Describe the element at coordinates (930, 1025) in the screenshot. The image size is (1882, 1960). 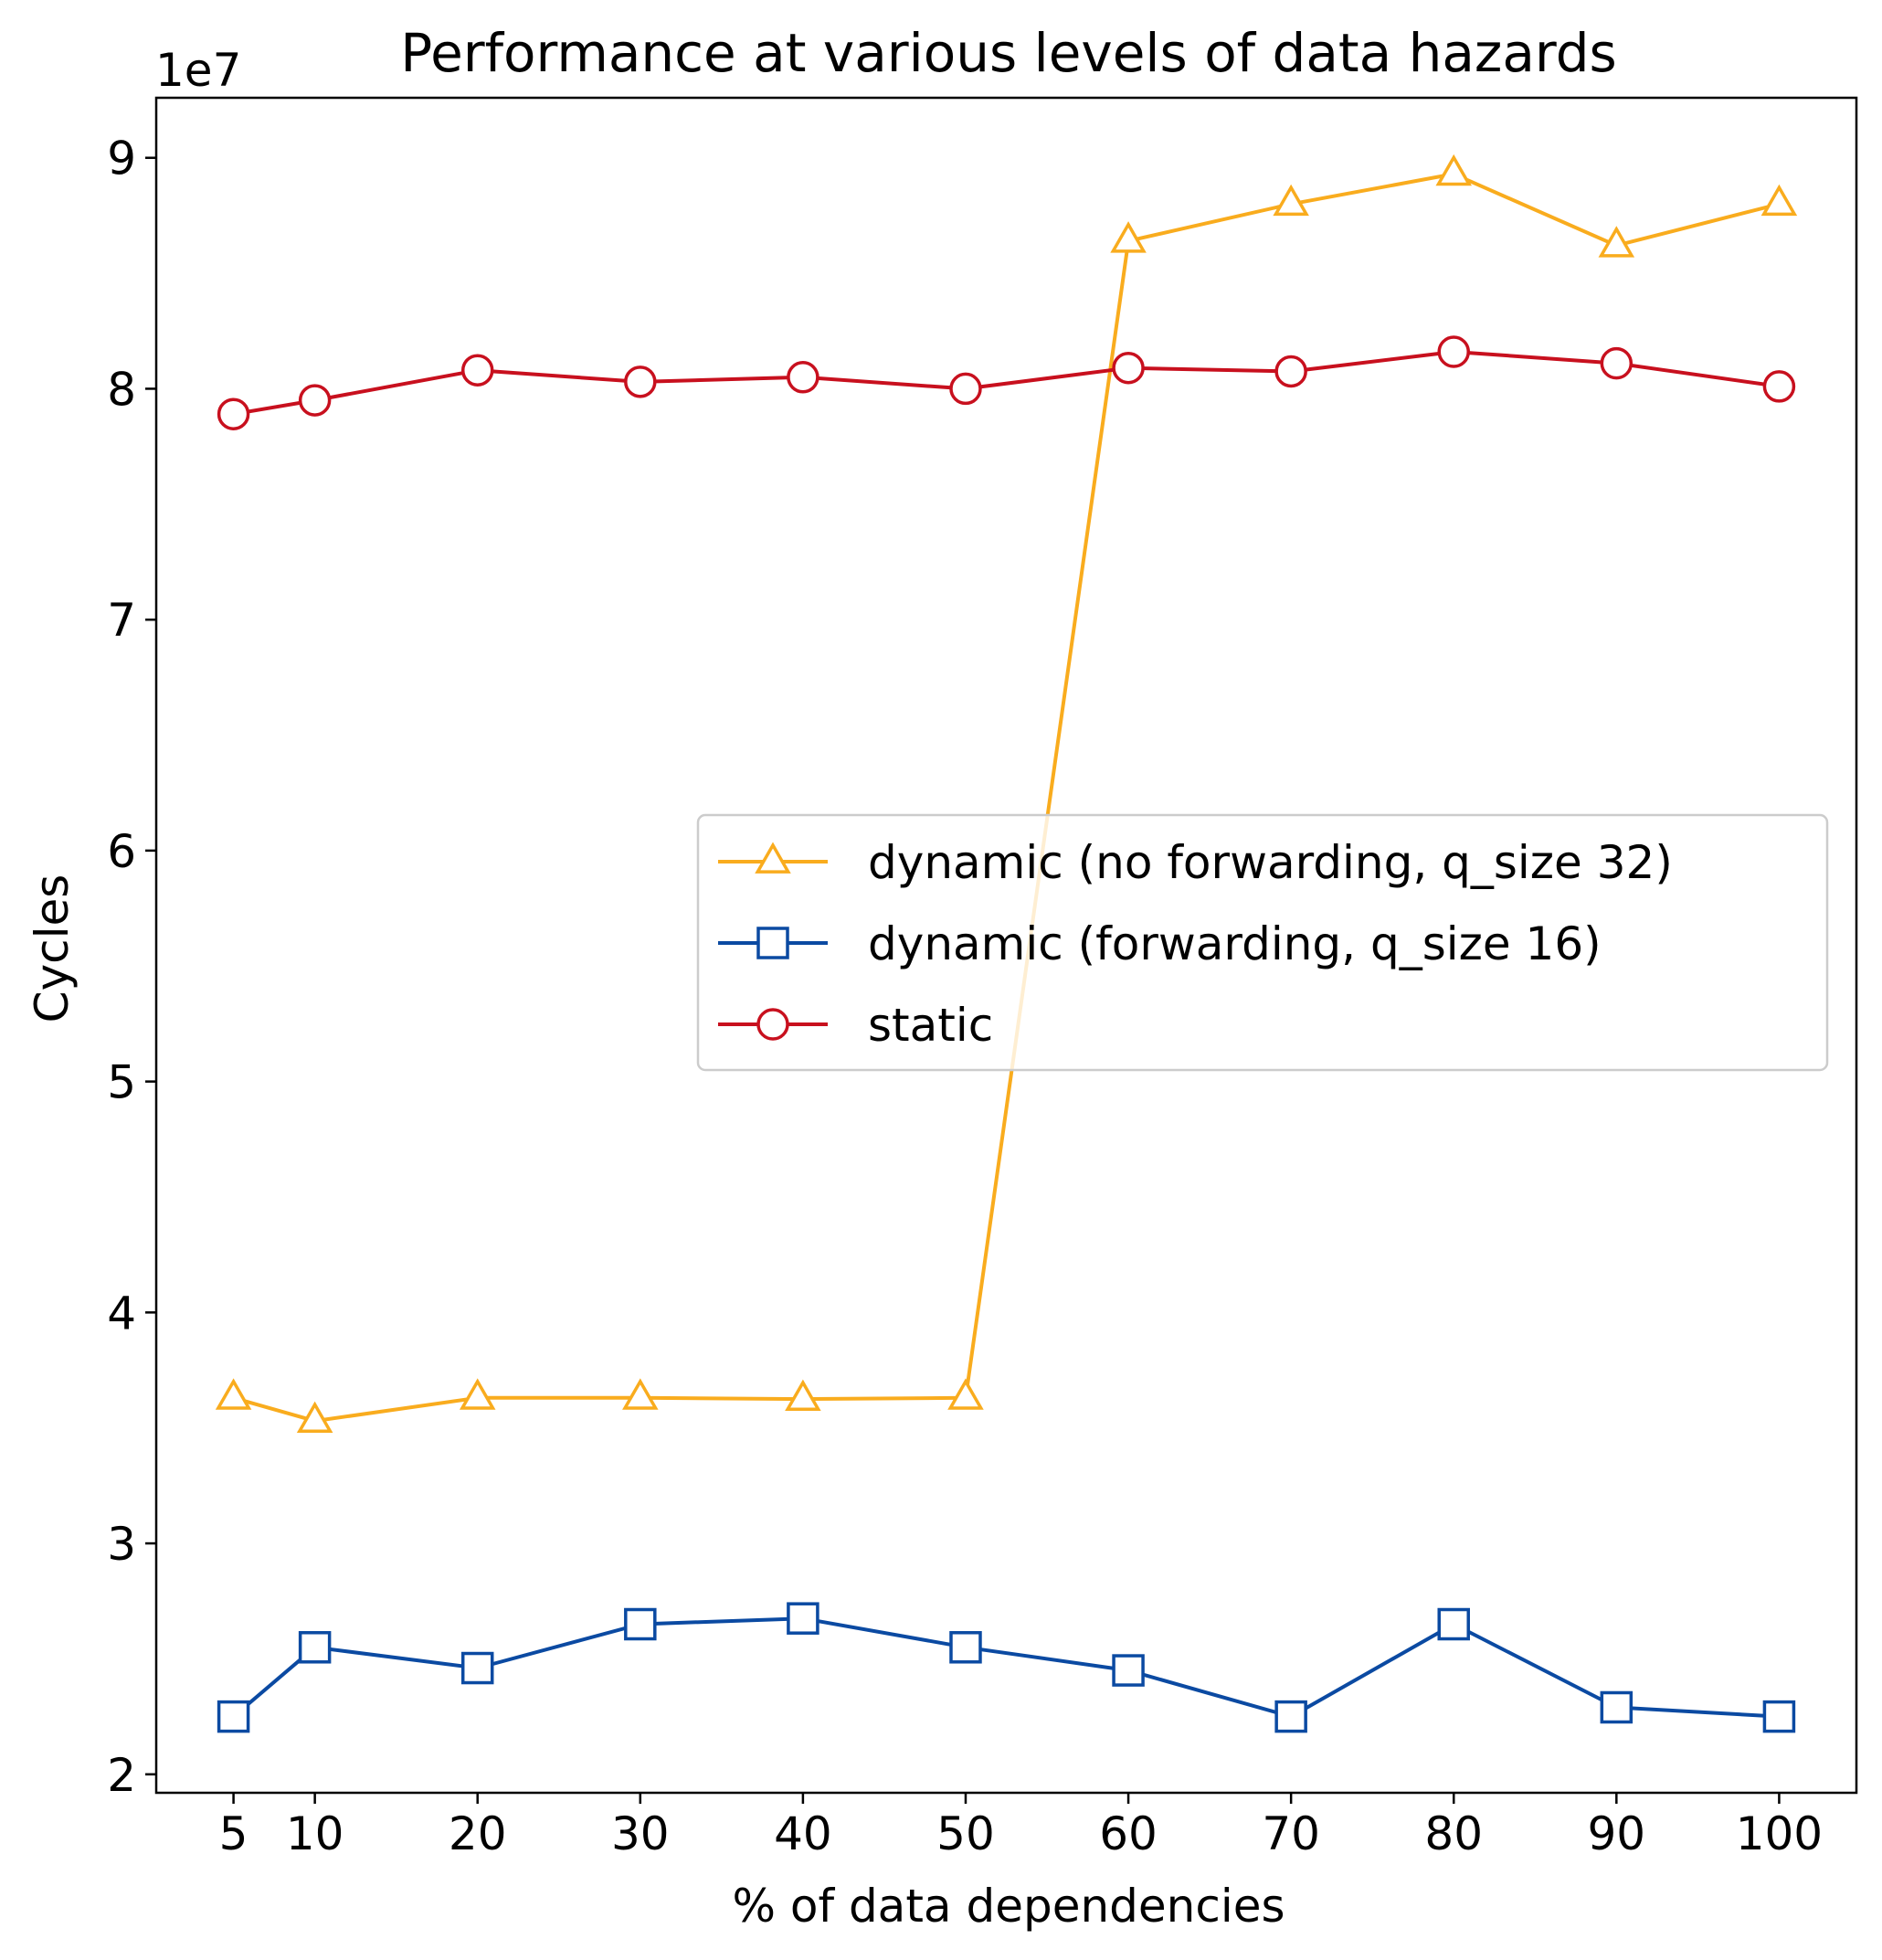
I see `legend-label-2: static` at that location.